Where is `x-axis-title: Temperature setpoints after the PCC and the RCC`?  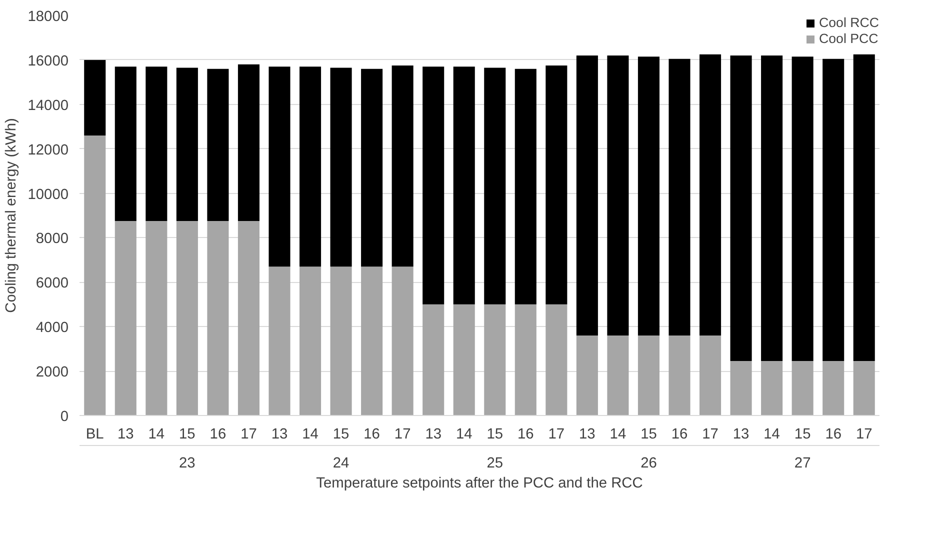
x-axis-title: Temperature setpoints after the PCC and the RCC is located at coordinates (480, 484).